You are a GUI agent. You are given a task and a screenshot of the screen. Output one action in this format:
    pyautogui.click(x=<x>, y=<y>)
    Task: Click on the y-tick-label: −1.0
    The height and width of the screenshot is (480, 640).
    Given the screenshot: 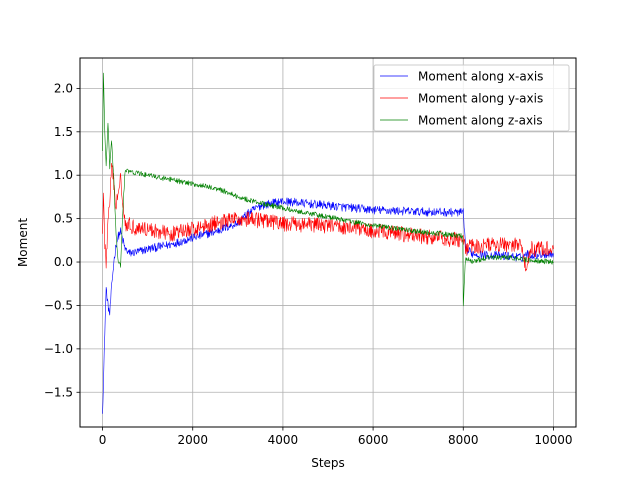 What is the action you would take?
    pyautogui.click(x=58, y=349)
    